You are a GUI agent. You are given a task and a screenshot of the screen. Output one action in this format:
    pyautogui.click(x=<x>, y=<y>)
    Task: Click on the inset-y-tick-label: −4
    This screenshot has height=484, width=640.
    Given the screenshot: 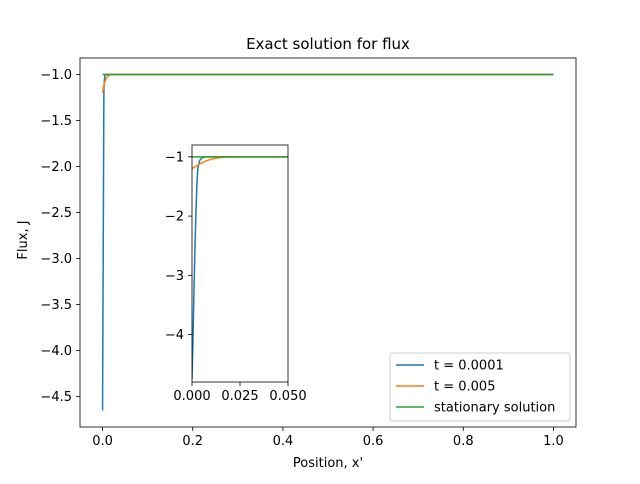 What is the action you would take?
    pyautogui.click(x=174, y=335)
    